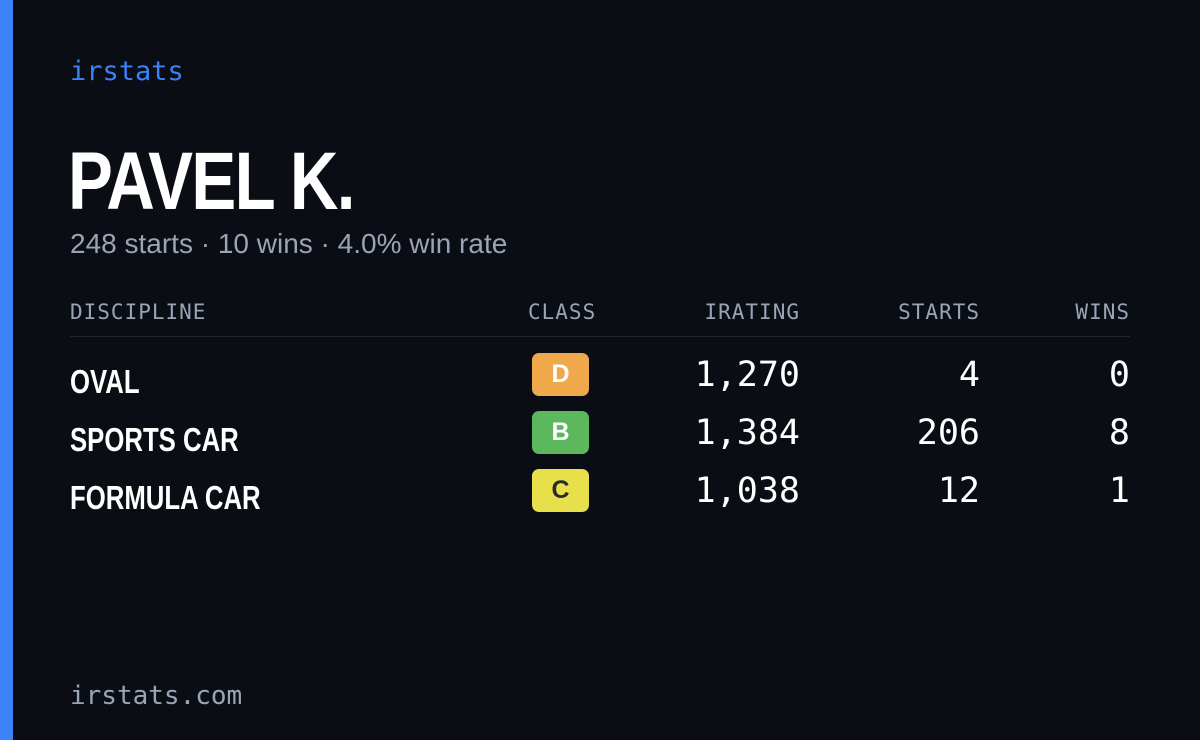 The width and height of the screenshot is (1200, 740). Describe the element at coordinates (1119, 491) in the screenshot. I see `wins-value: 1` at that location.